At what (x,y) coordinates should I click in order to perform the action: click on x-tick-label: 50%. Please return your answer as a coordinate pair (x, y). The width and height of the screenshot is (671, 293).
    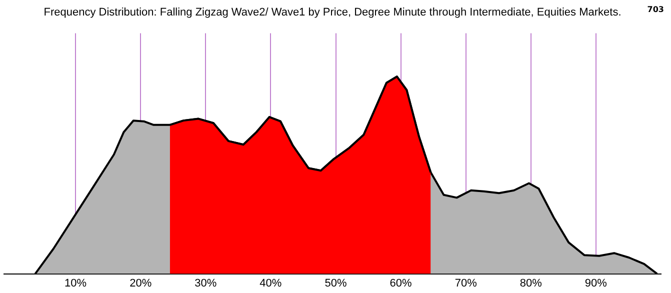
    Looking at the image, I should click on (335, 283).